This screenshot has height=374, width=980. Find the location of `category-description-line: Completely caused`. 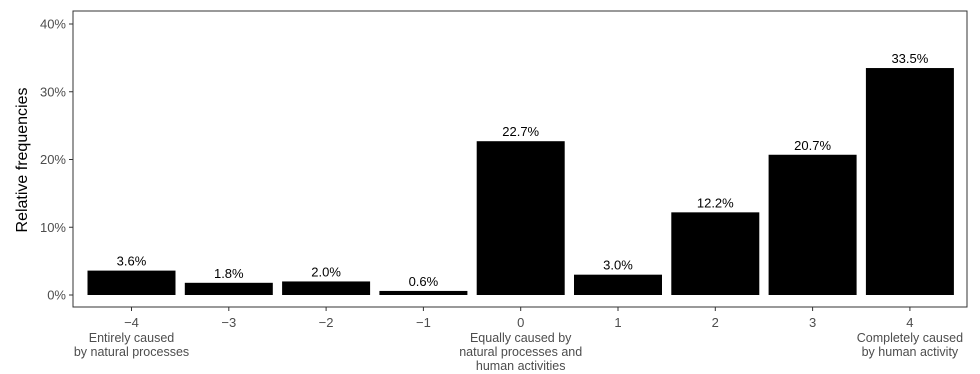

category-description-line: Completely caused is located at coordinates (910, 338).